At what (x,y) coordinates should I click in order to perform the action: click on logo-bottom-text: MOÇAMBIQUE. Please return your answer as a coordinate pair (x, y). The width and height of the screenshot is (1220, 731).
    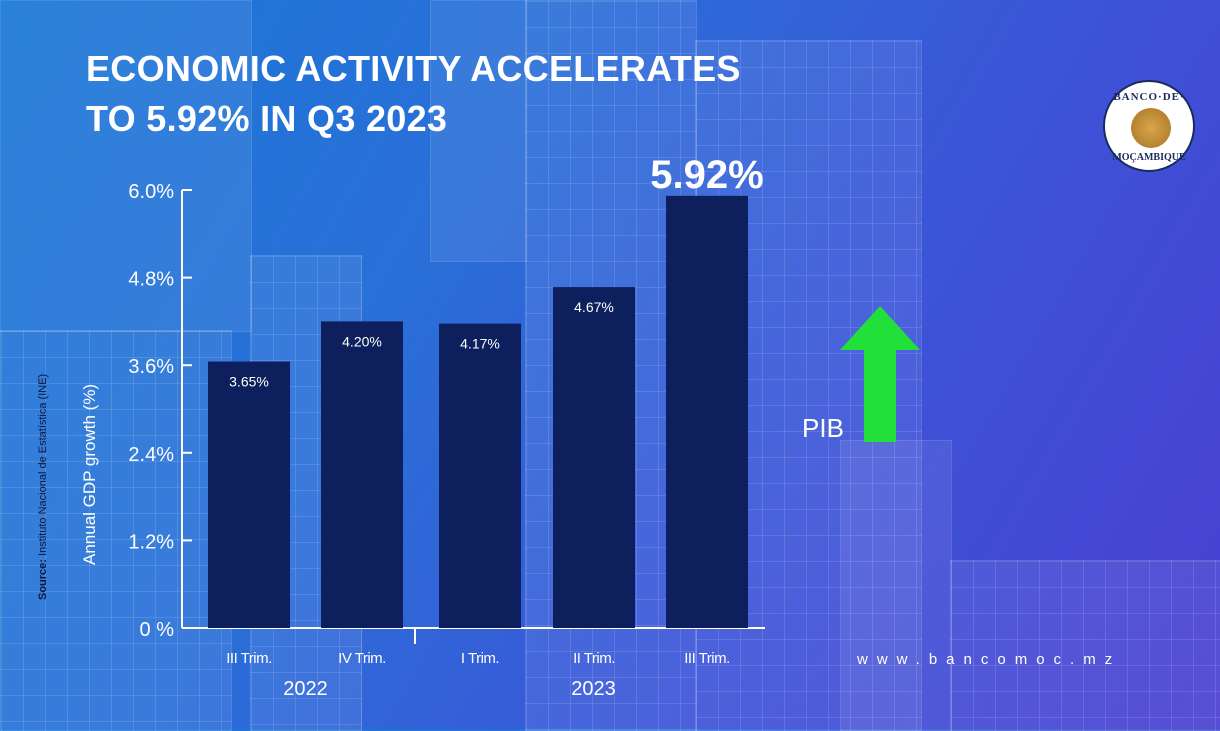
    Looking at the image, I should click on (1149, 157).